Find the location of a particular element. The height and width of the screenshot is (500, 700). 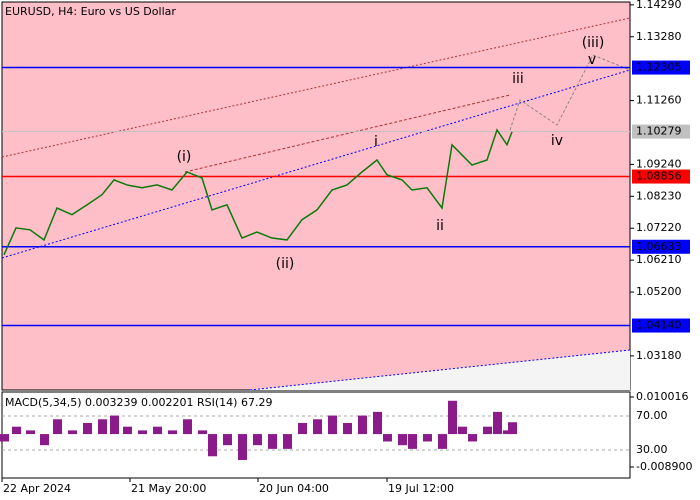

wave-label: iv is located at coordinates (557, 141).